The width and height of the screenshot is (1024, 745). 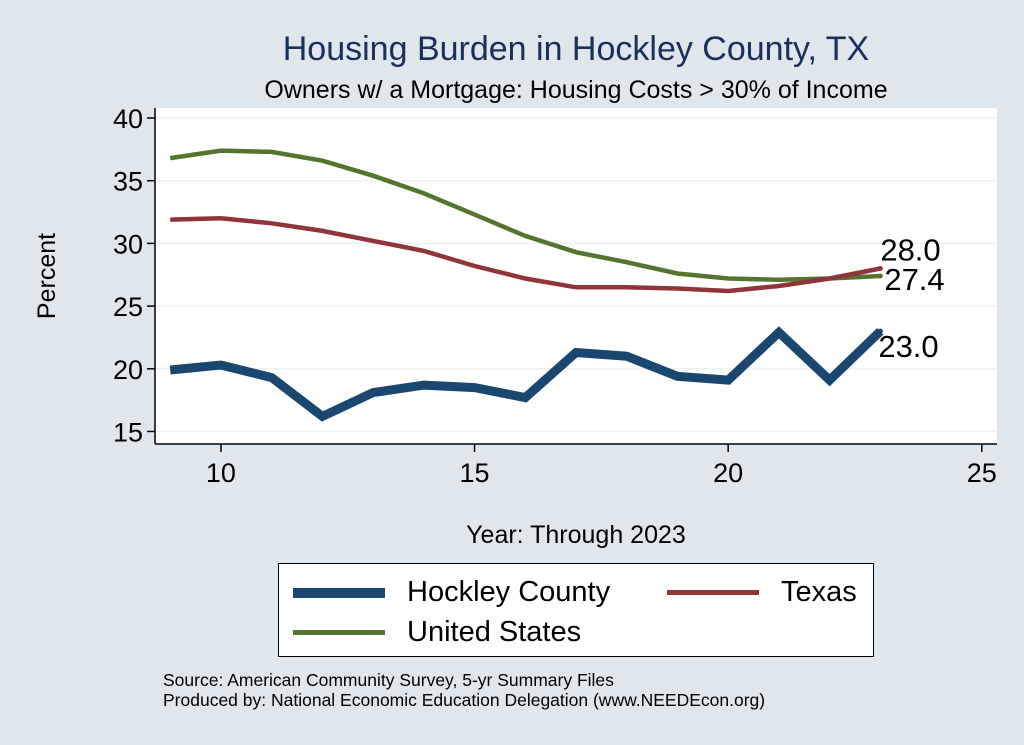 I want to click on y-tick-label: 20, so click(x=128, y=370).